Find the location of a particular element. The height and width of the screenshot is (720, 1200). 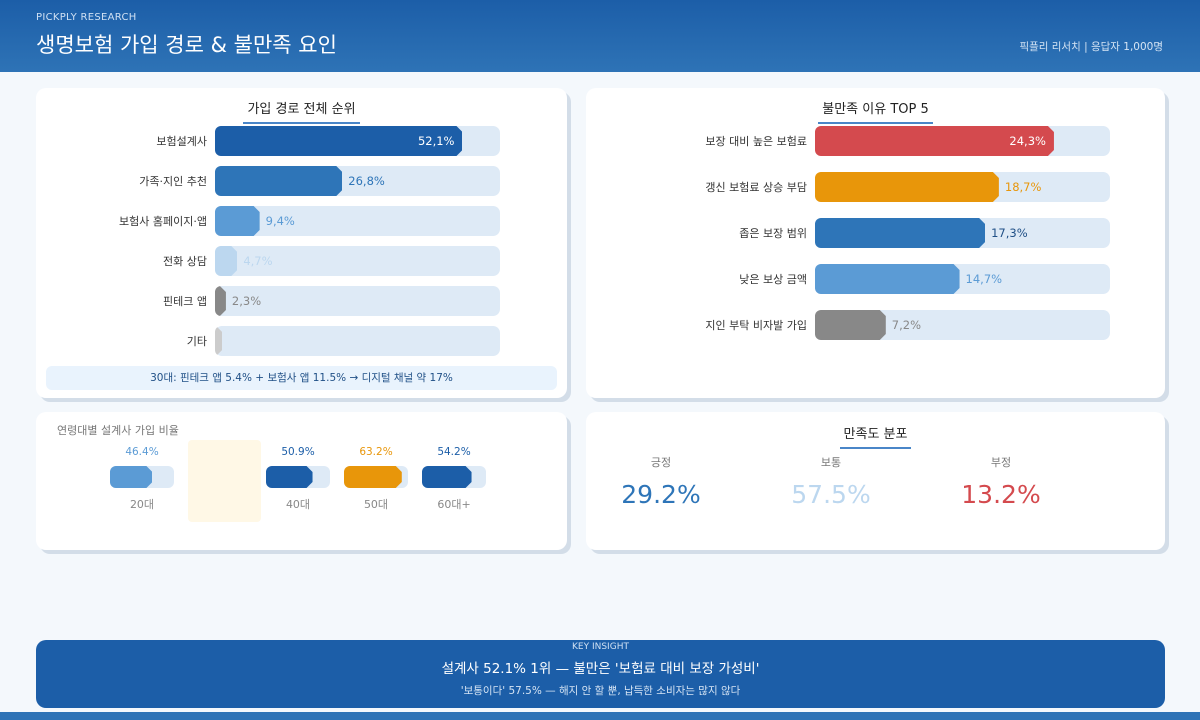

reasons-chart: 24,3% 18,7% 17,3% 14,7% 7,2% is located at coordinates (962, 256).